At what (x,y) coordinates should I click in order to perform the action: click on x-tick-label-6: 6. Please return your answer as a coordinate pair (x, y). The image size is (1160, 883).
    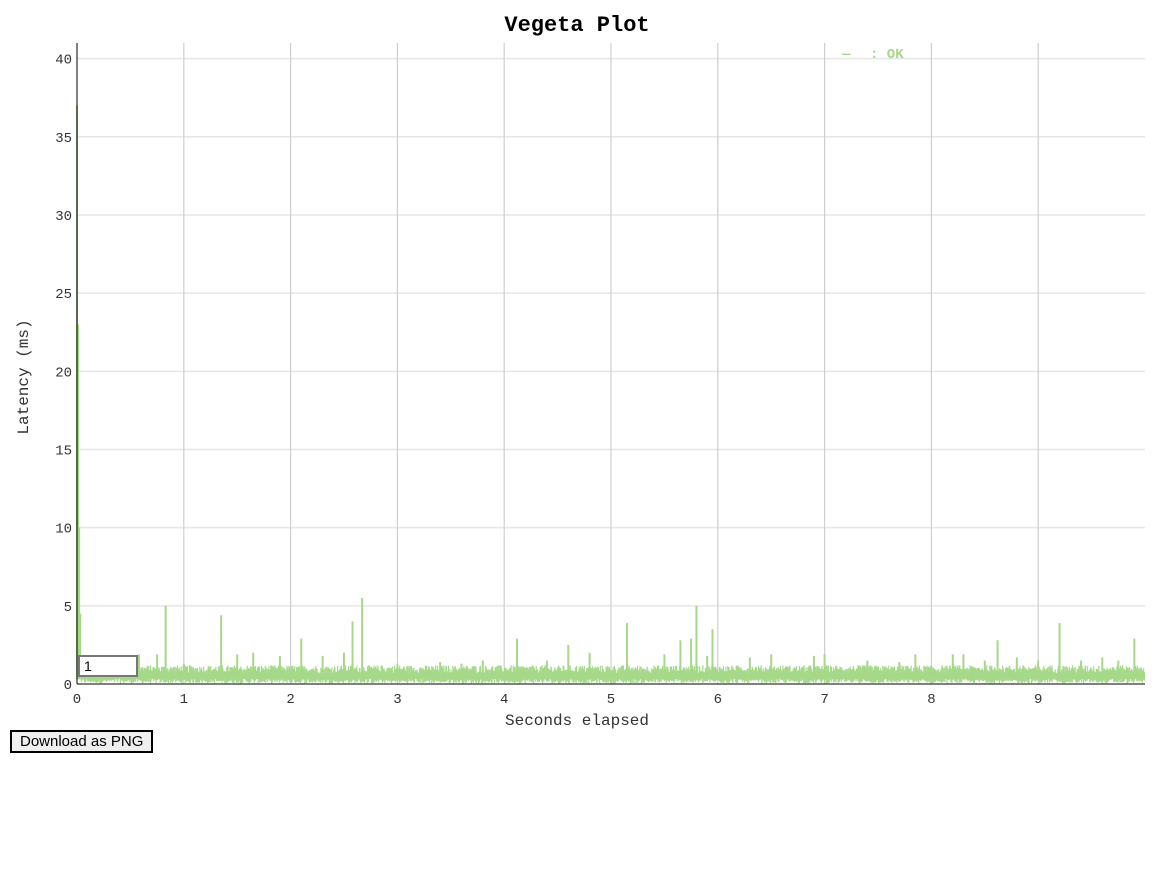
    Looking at the image, I should click on (718, 700).